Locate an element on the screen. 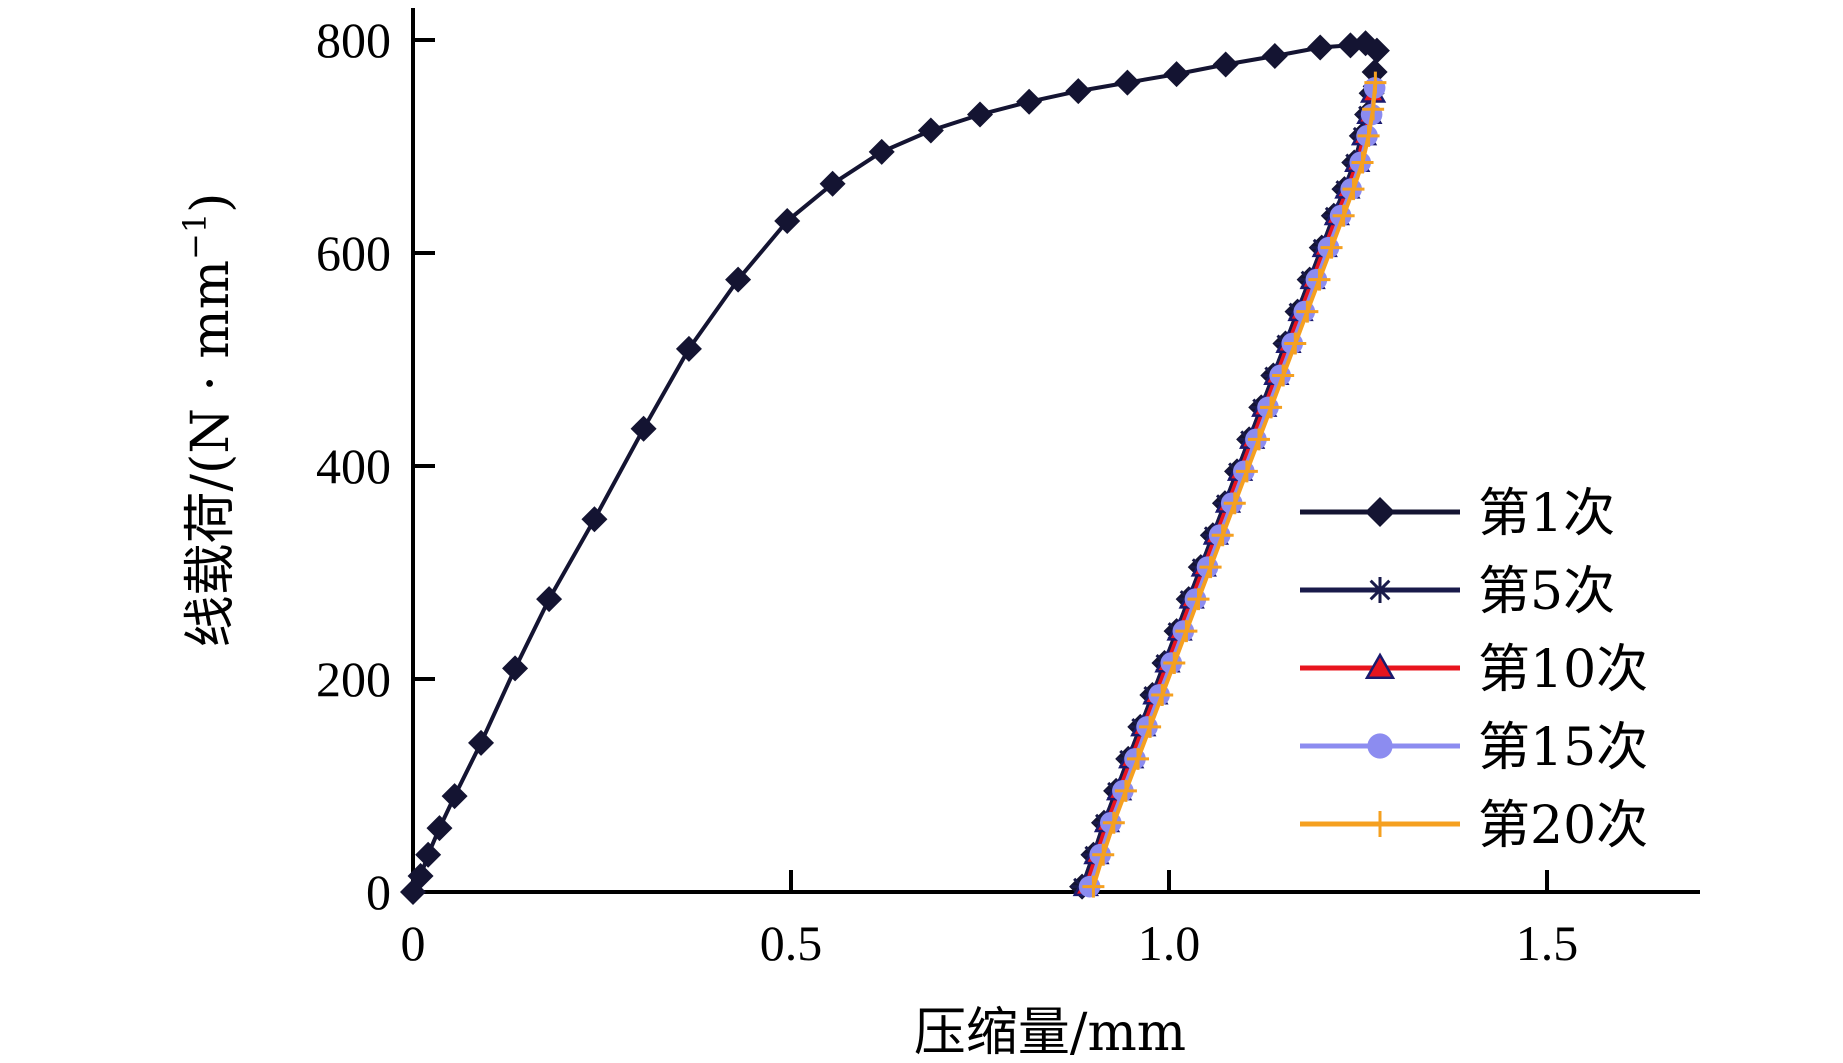  legend-label: 第20次 is located at coordinates (1563, 826).